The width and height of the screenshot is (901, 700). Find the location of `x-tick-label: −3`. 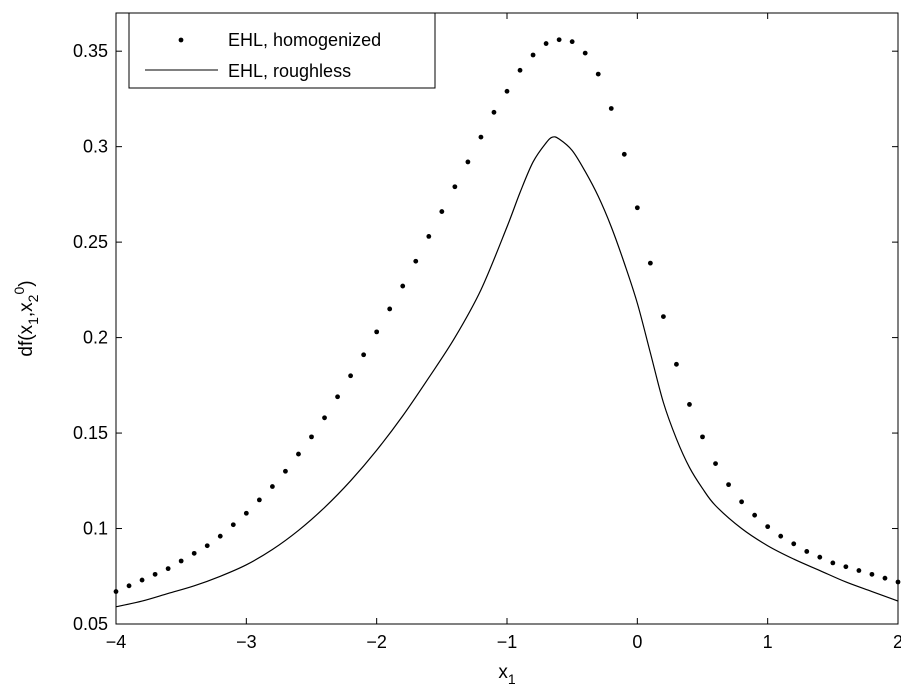

x-tick-label: −3 is located at coordinates (246, 642).